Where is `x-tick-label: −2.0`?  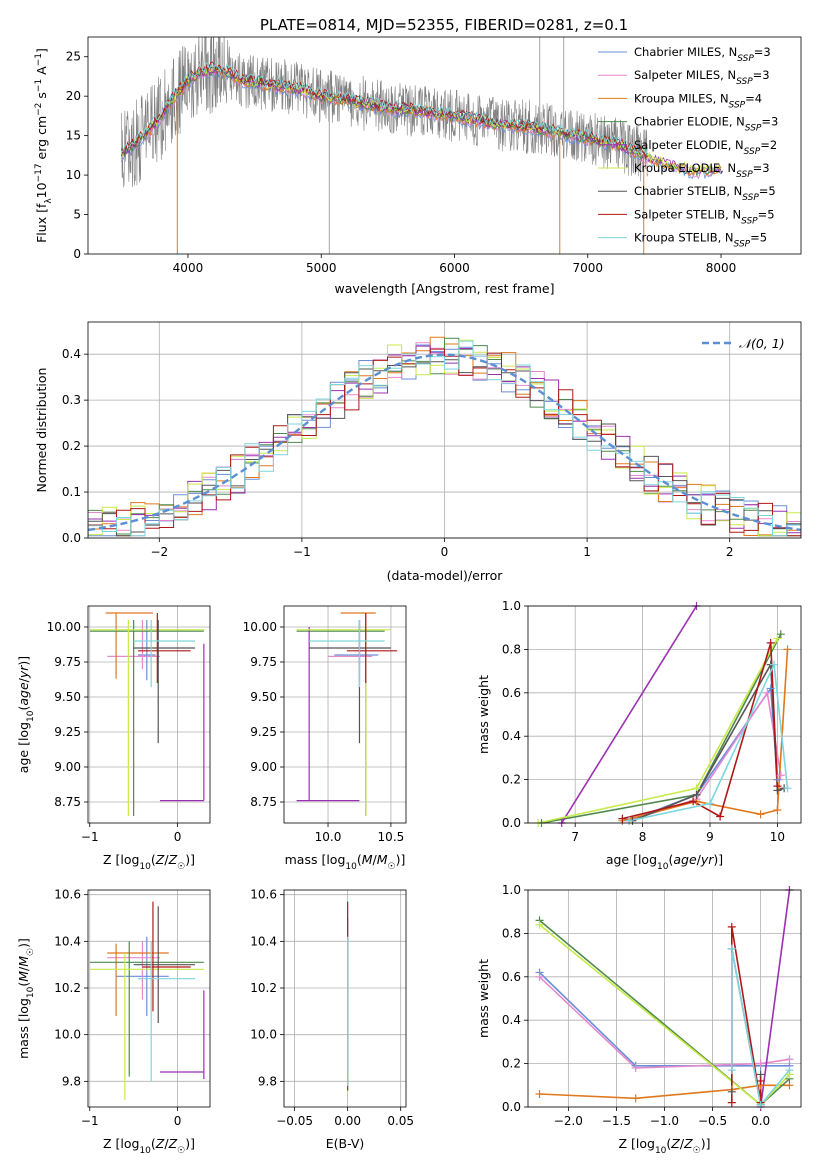
x-tick-label: −2.0 is located at coordinates (568, 1121).